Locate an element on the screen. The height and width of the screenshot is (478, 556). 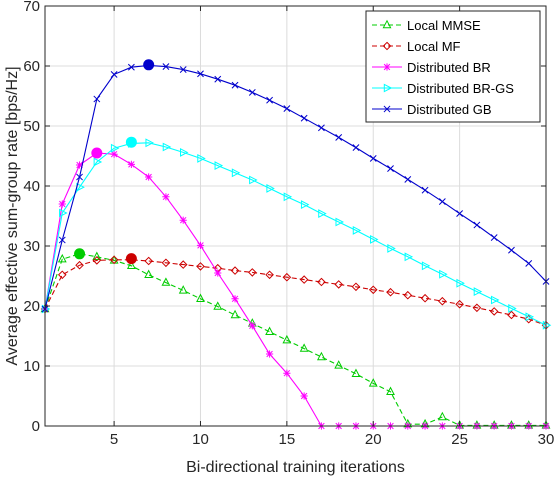
legend-label: Distributed BR is located at coordinates (449, 67).